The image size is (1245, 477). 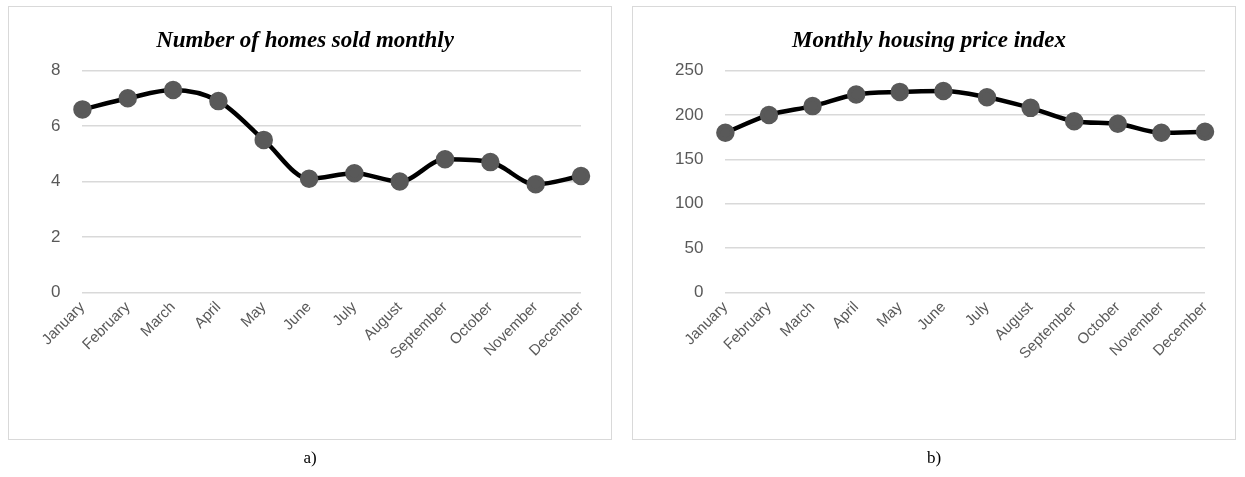 What do you see at coordinates (928, 39) in the screenshot?
I see `chart-title: Monthly housing price index` at bounding box center [928, 39].